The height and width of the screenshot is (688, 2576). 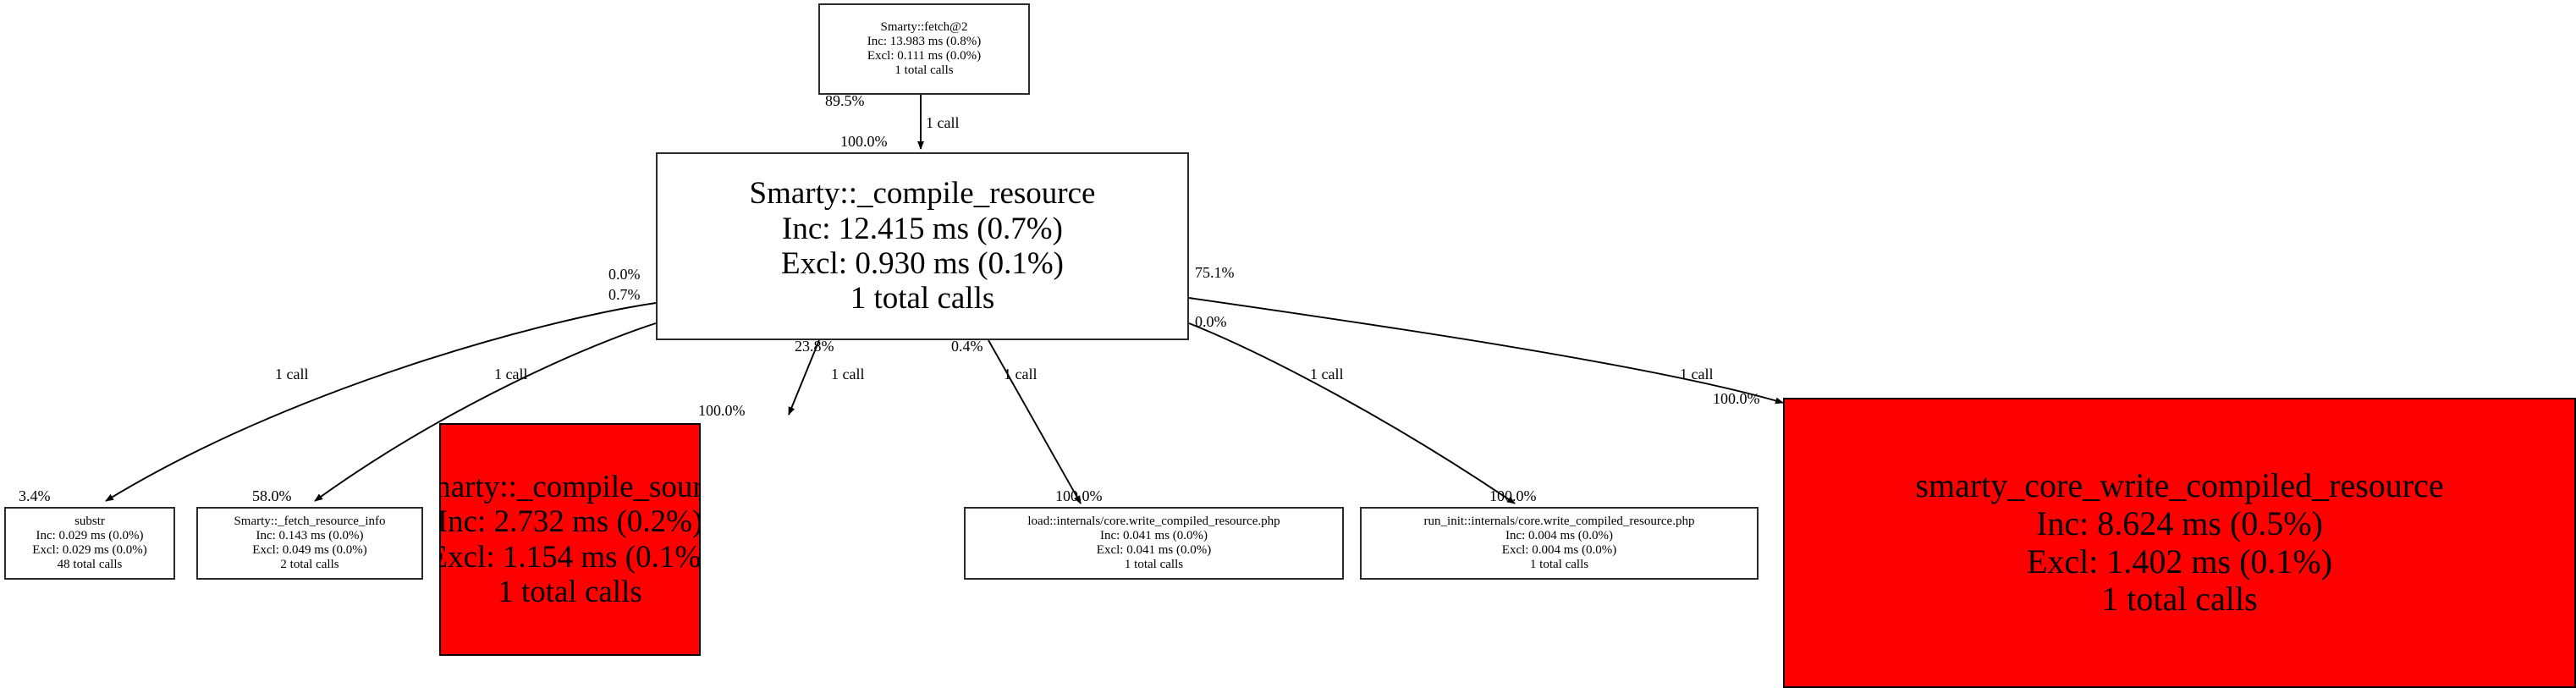 I want to click on node-exclusive: Excl: 1.402 ms (0.1%), so click(x=2179, y=561).